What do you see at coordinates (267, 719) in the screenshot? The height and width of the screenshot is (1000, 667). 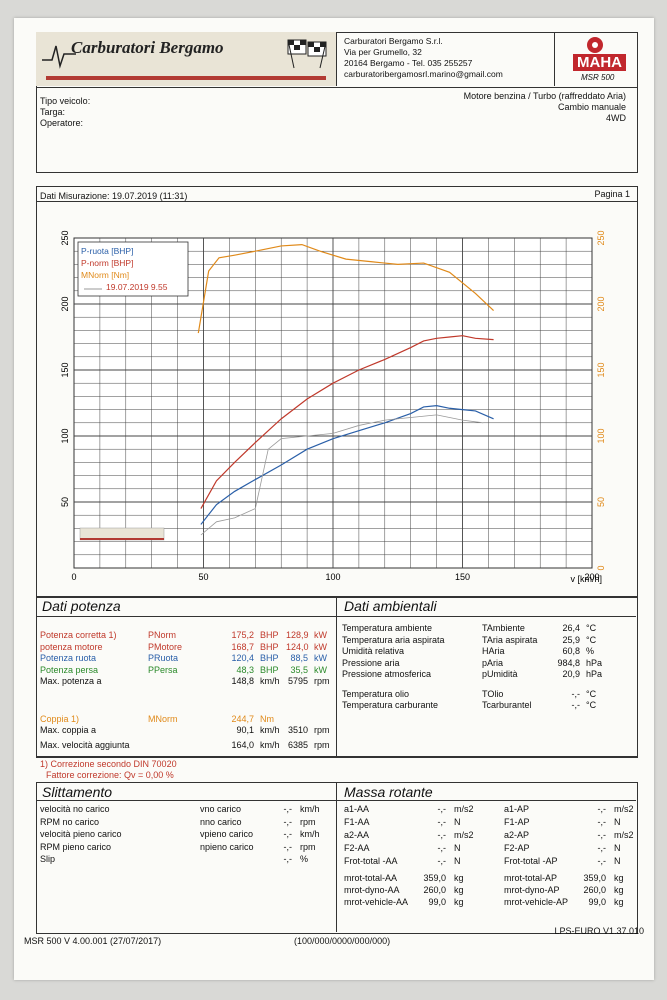 I see `coppia-unit: Nm` at bounding box center [267, 719].